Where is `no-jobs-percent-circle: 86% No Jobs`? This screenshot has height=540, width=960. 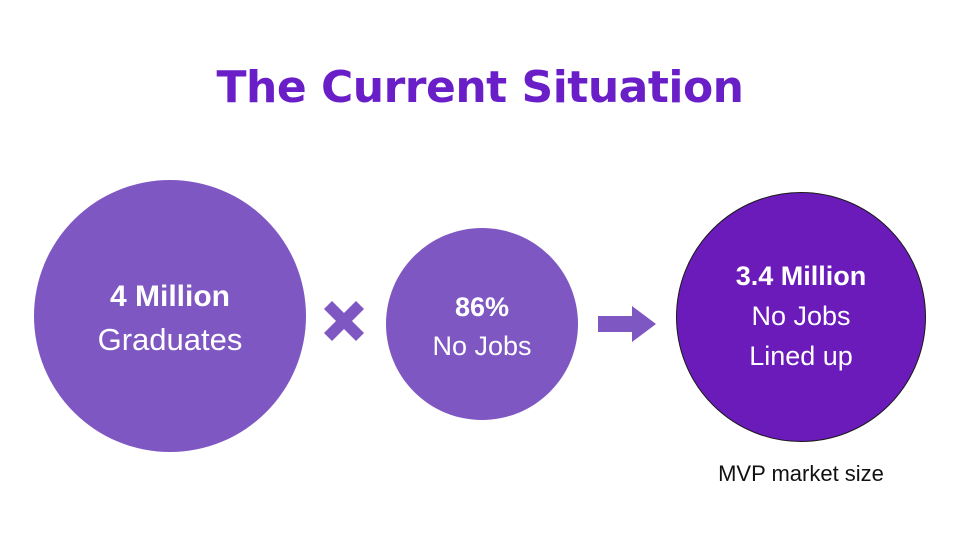 no-jobs-percent-circle: 86% No Jobs is located at coordinates (482, 324).